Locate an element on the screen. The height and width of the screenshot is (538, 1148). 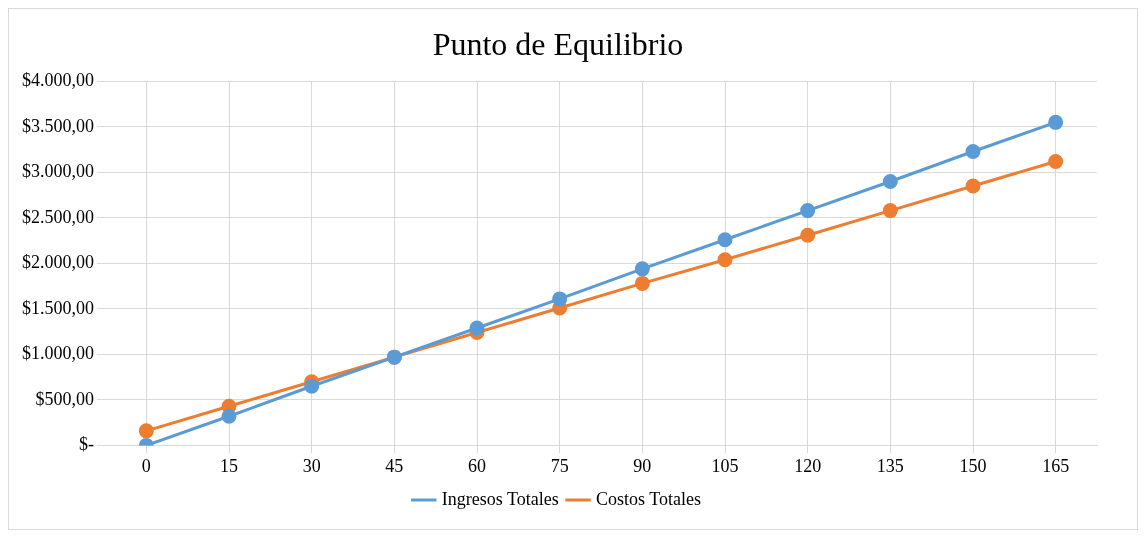
legend-label: Costos Totales is located at coordinates (648, 498).